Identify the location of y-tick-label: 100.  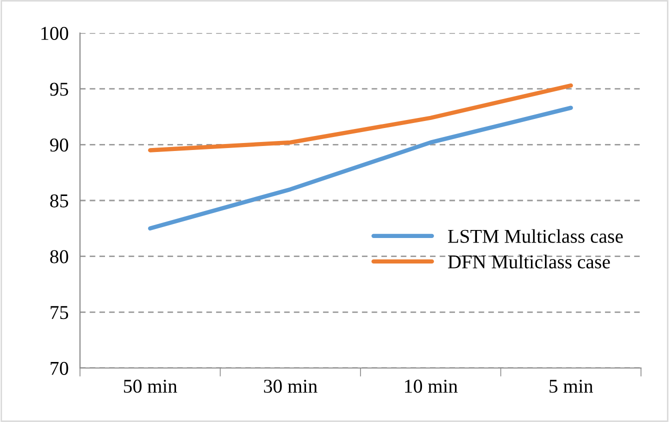
(54, 33).